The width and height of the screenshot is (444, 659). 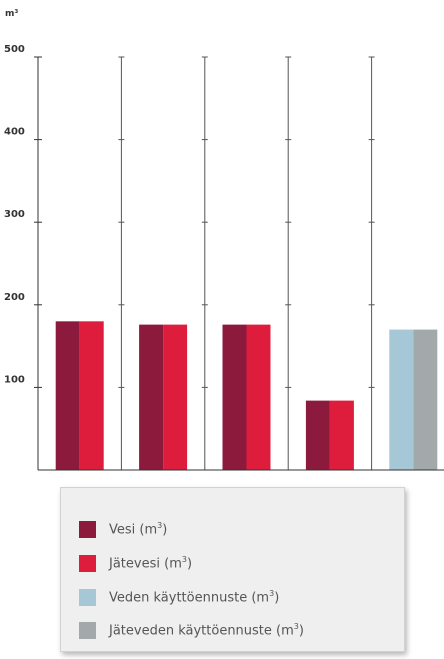 I want to click on bar-vesi-2019, so click(x=317, y=435).